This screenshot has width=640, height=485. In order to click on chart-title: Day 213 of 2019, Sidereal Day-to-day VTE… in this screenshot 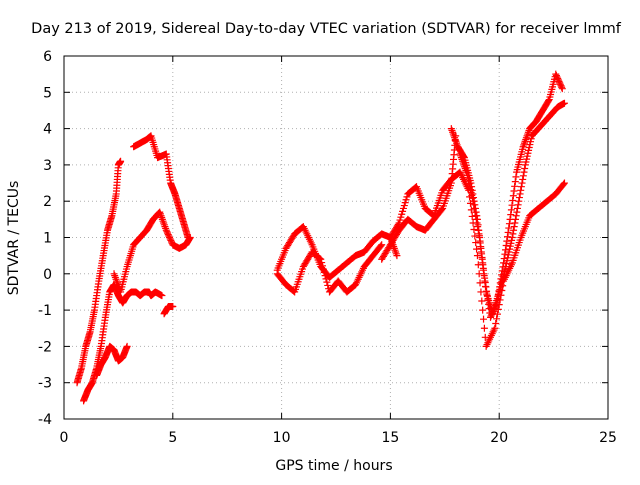, I will do `click(326, 29)`.